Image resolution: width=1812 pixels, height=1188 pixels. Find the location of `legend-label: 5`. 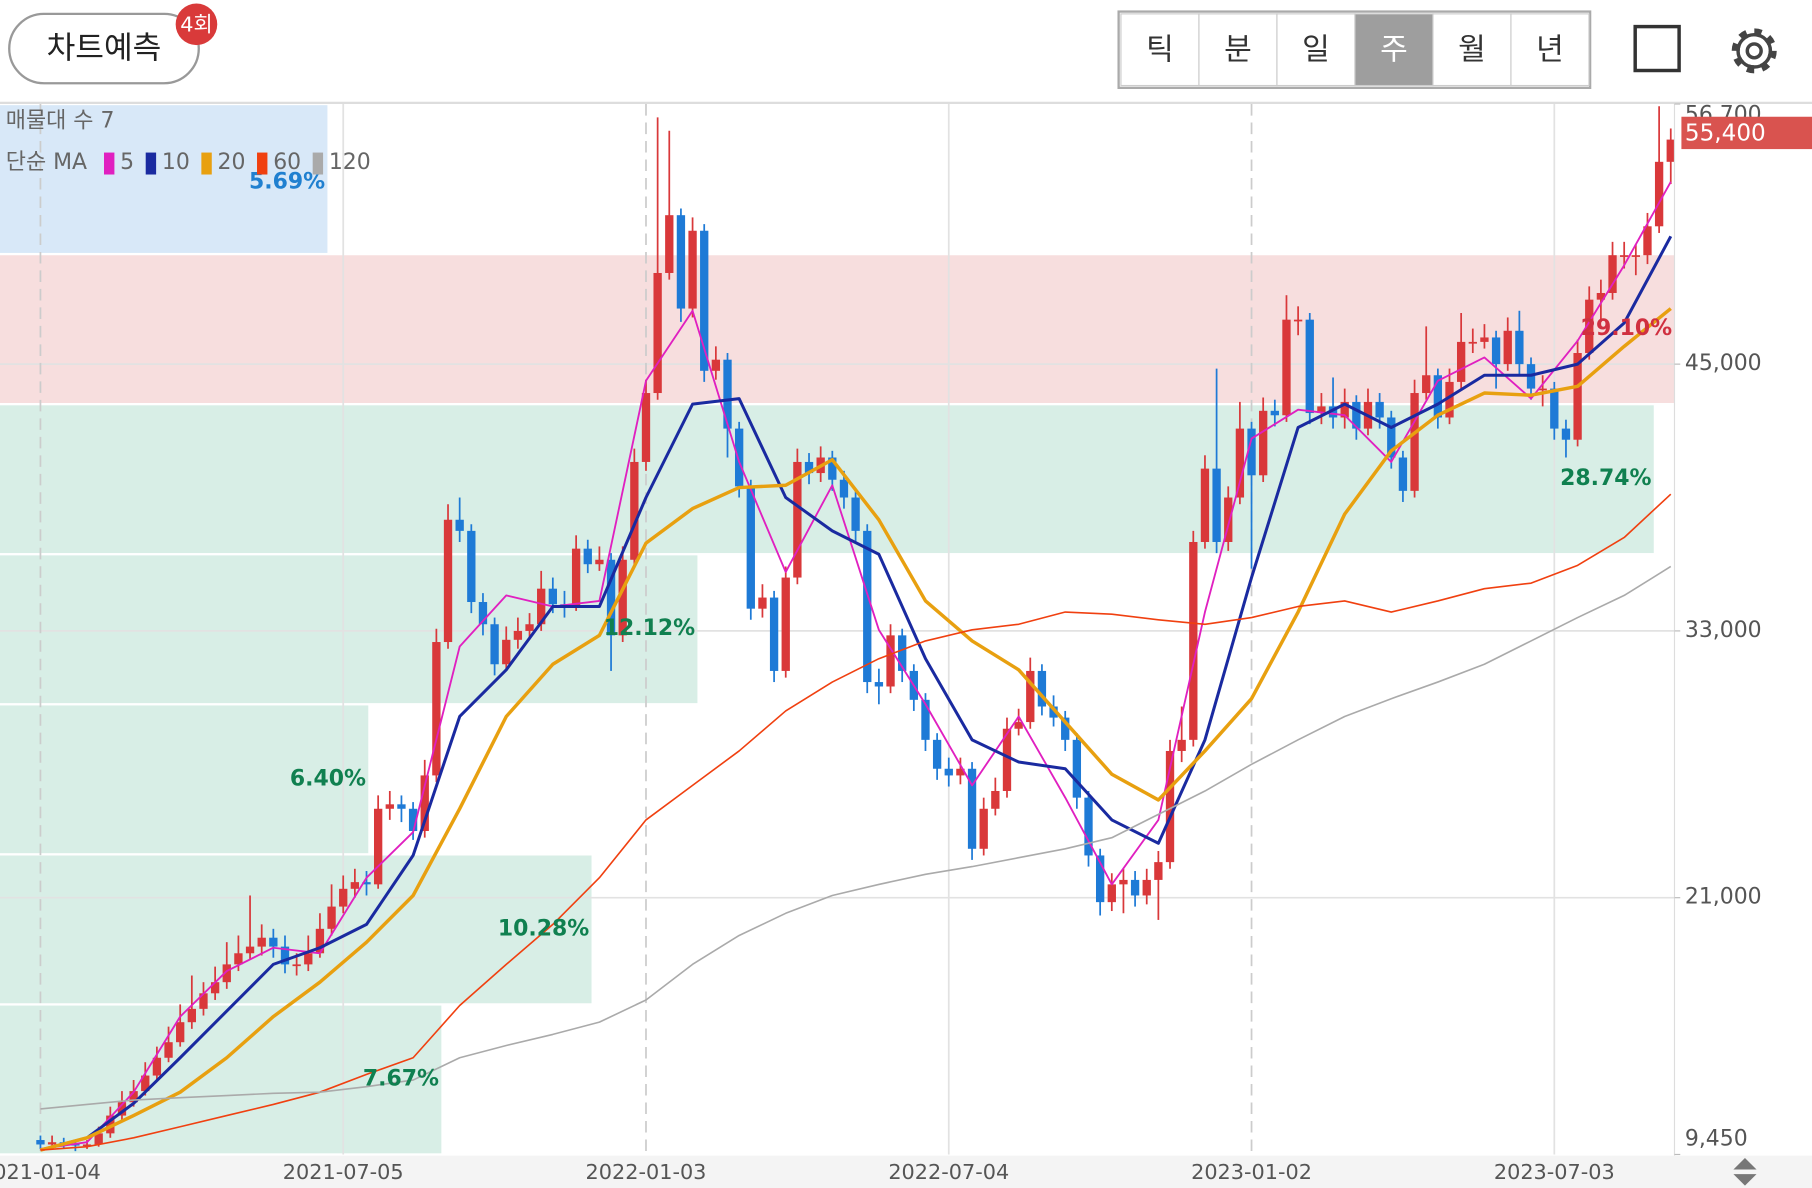

legend-label: 5 is located at coordinates (127, 162).